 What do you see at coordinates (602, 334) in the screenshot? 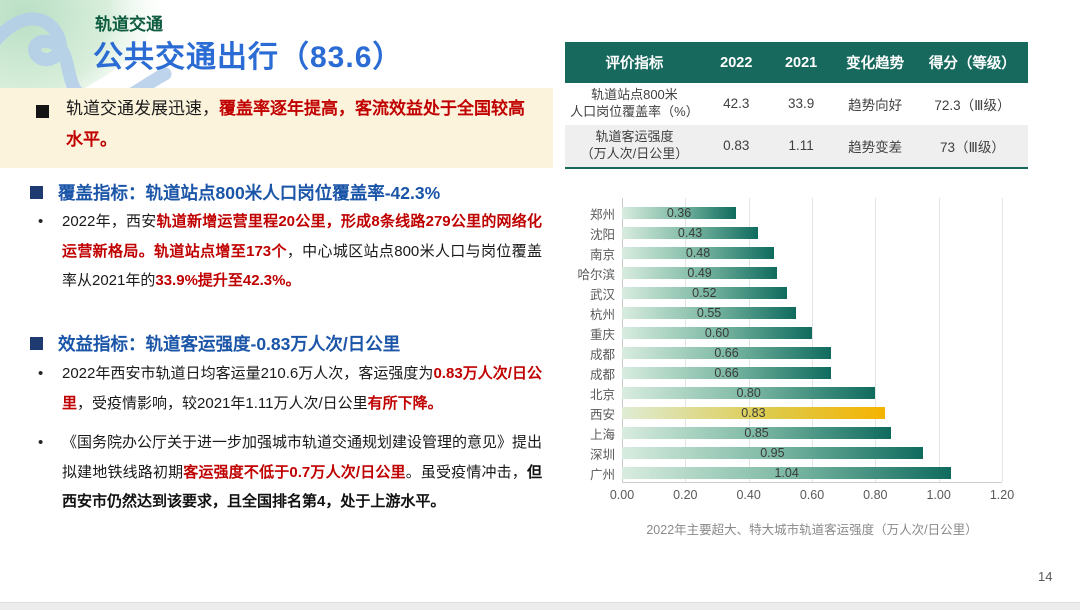
I see `category-label: 重庆` at bounding box center [602, 334].